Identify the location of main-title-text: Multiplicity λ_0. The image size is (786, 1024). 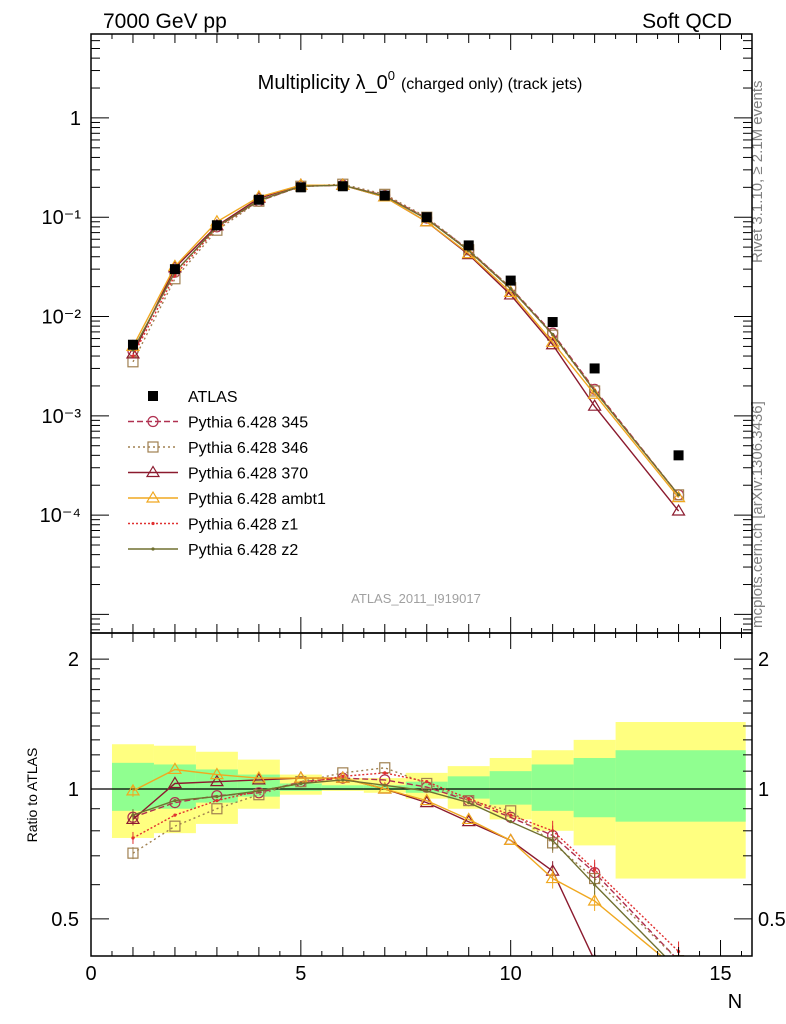
(323, 83).